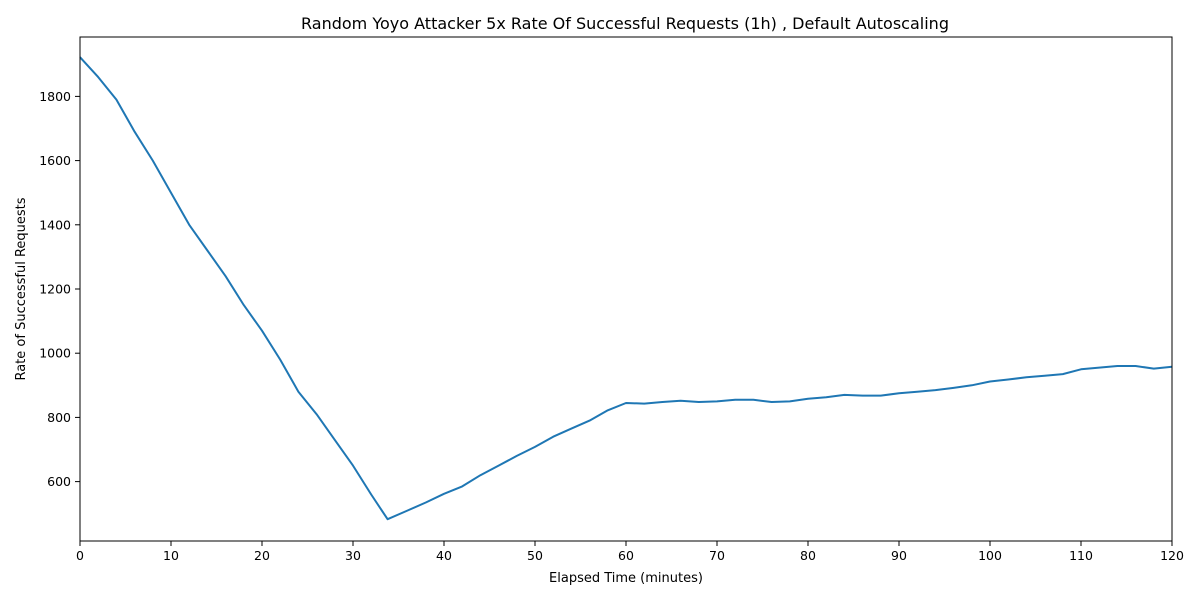 The width and height of the screenshot is (1200, 600). I want to click on y-axis: 600 800 1000 1200 1400 1600 1800, so click(59, 289).